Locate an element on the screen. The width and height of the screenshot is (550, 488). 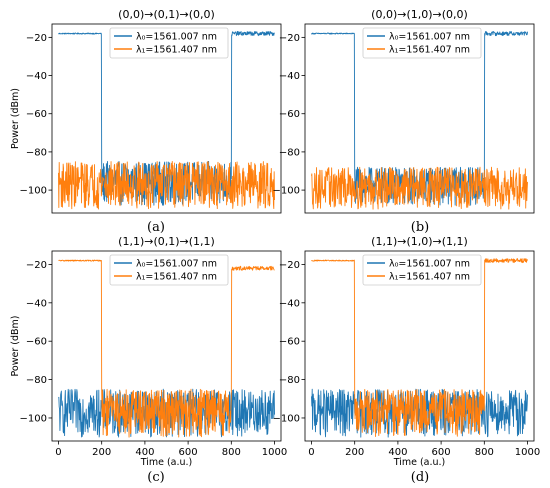
x-tick-label-c-2: 400 is located at coordinates (144, 452).